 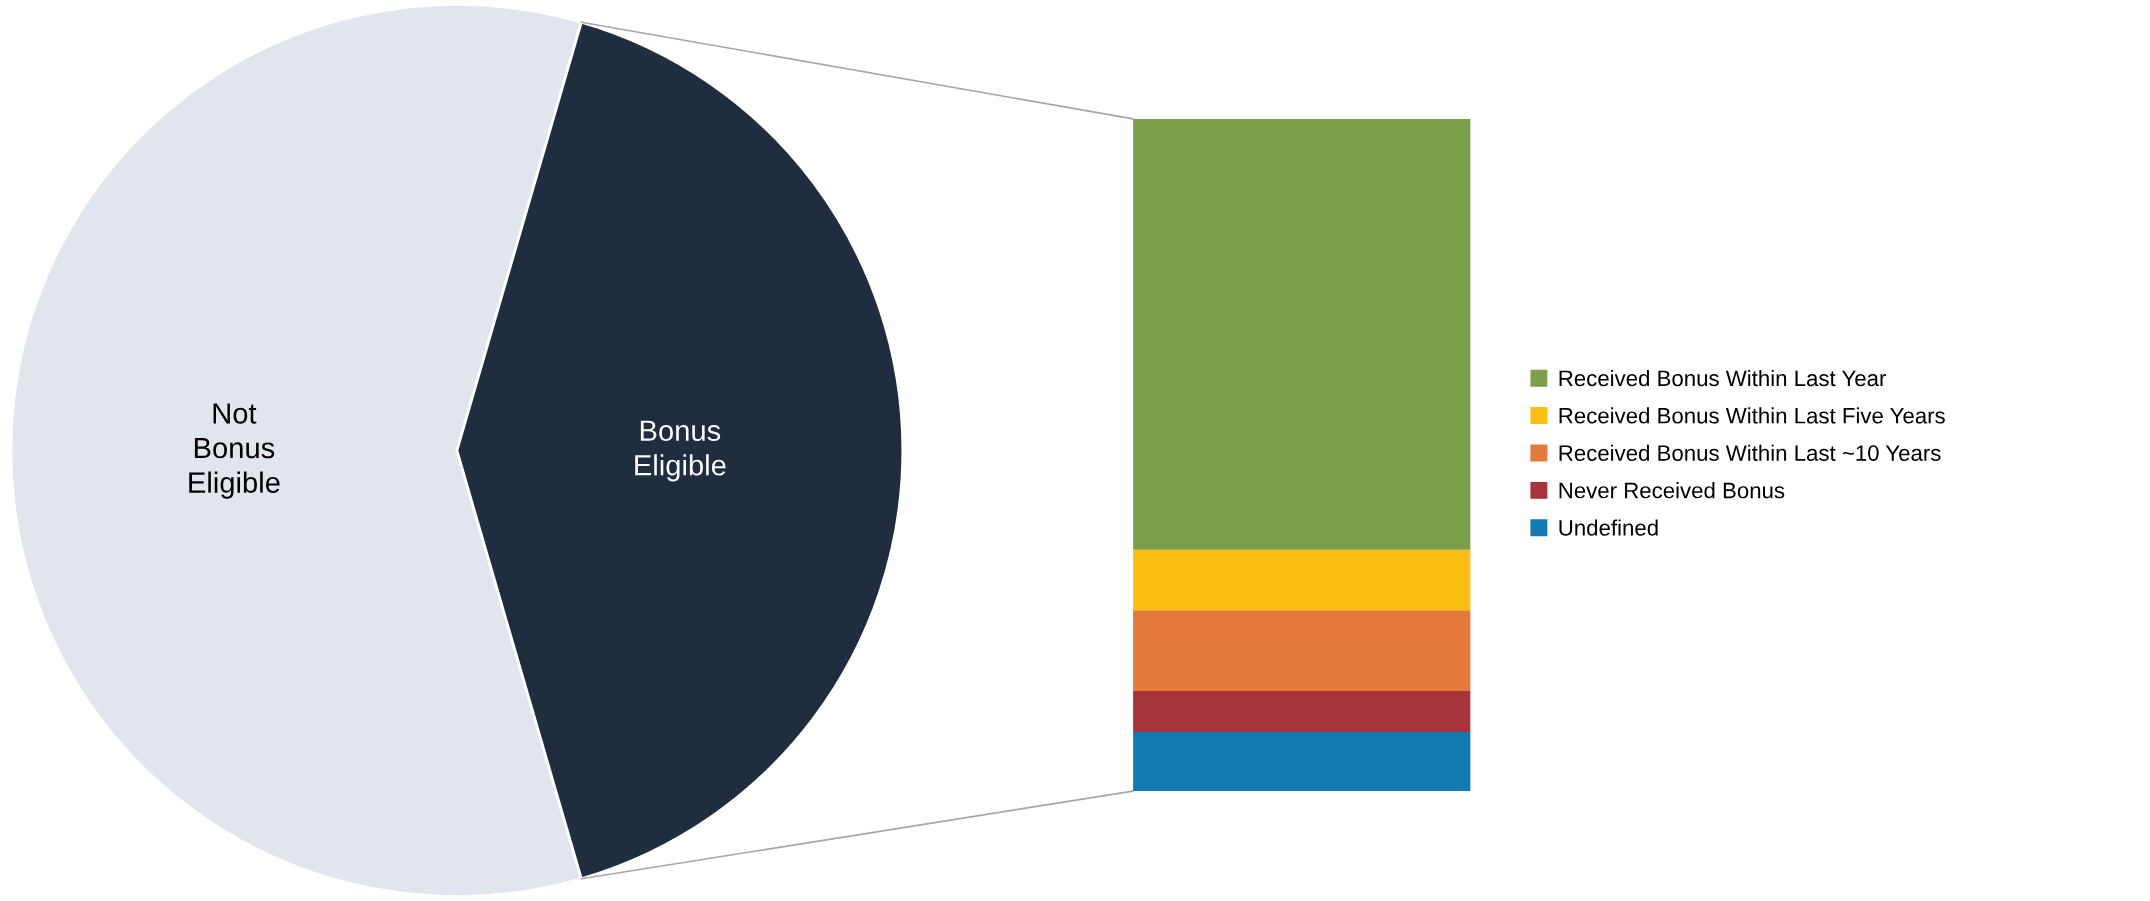 What do you see at coordinates (1752, 415) in the screenshot?
I see `legend-label: Received Bonus Within Last Five Years` at bounding box center [1752, 415].